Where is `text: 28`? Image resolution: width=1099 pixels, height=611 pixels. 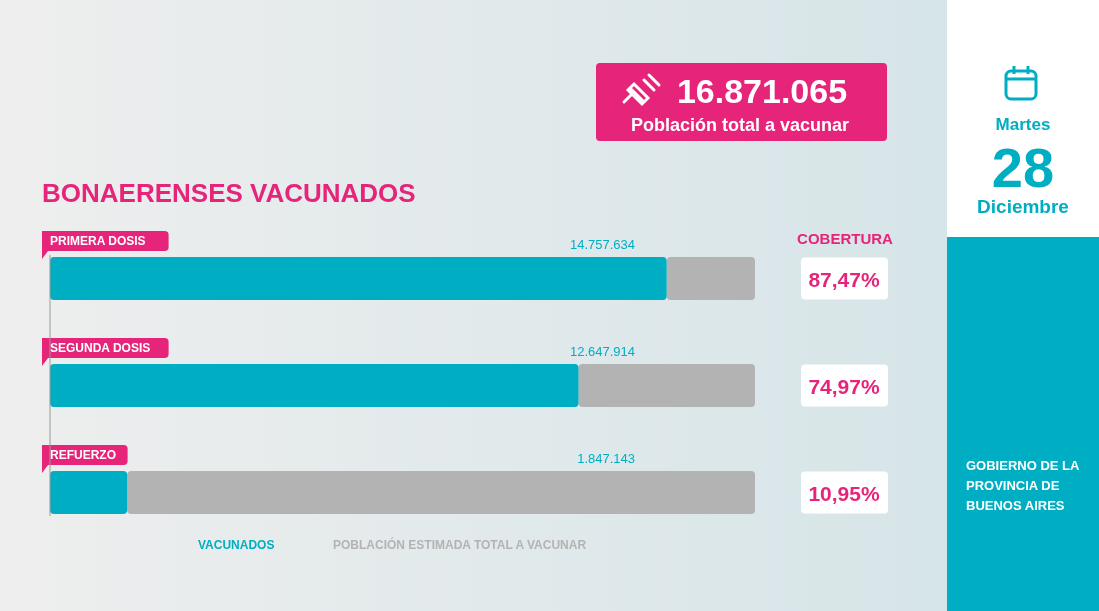
text: 28 is located at coordinates (1023, 167).